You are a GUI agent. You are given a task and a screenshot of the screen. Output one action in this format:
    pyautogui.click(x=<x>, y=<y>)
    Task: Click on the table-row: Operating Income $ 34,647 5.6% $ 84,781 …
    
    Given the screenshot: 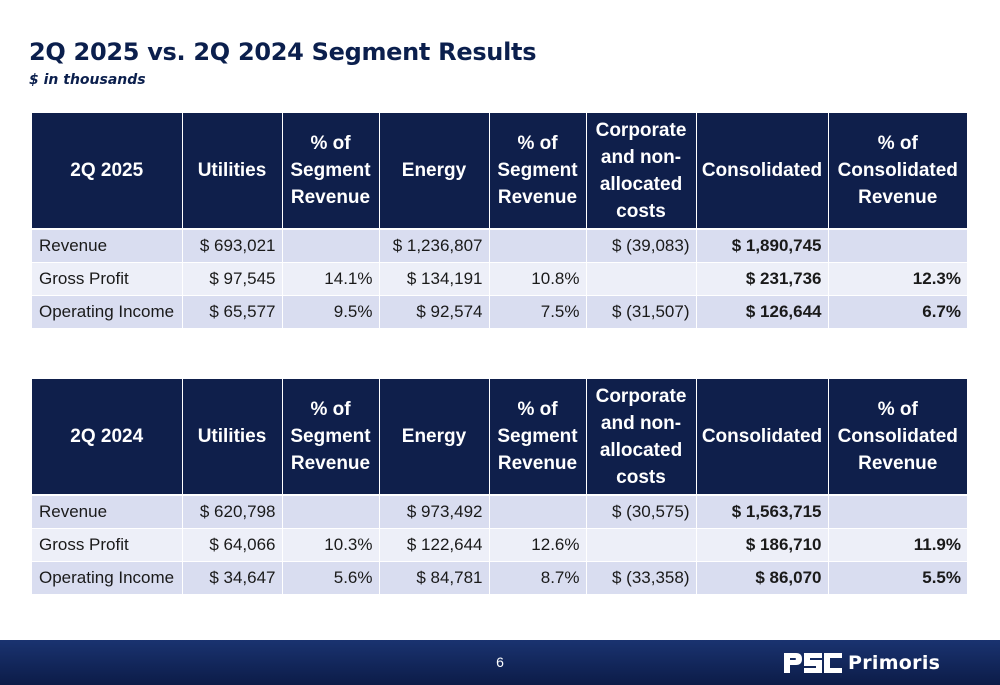 What is the action you would take?
    pyautogui.click(x=499, y=578)
    